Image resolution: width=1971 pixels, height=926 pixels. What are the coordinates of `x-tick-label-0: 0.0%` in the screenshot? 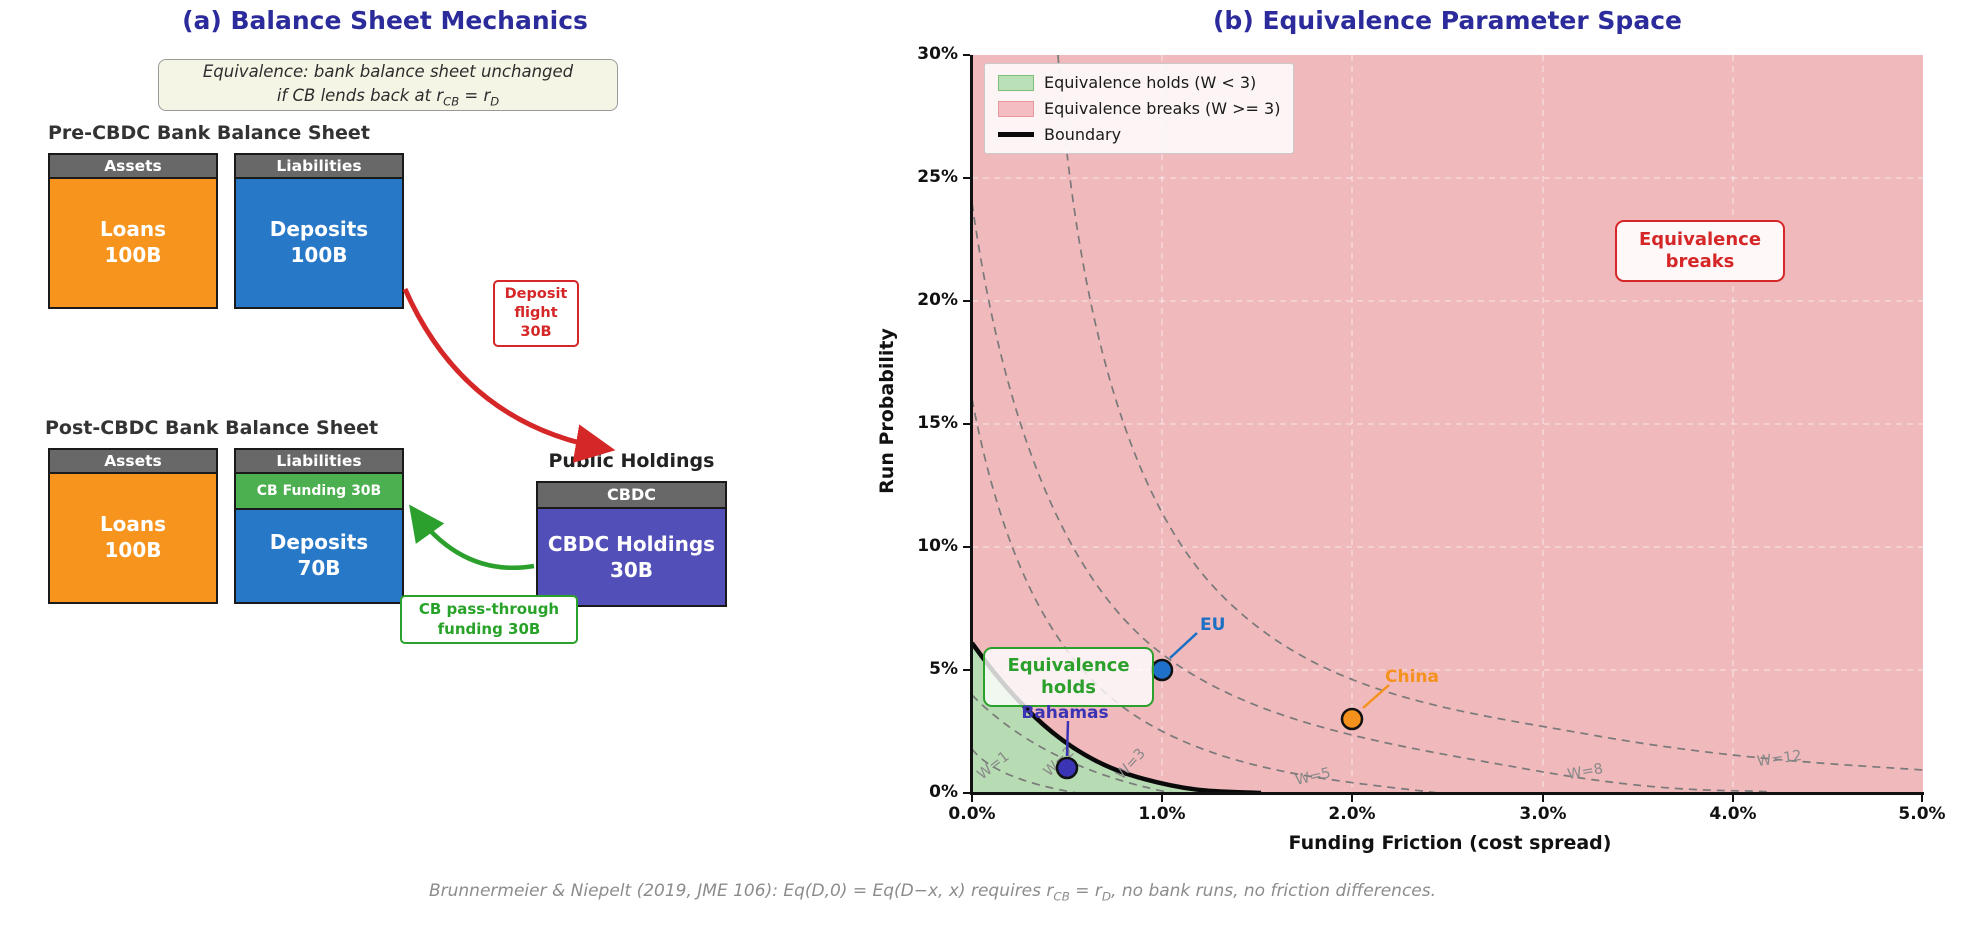 It's located at (972, 814).